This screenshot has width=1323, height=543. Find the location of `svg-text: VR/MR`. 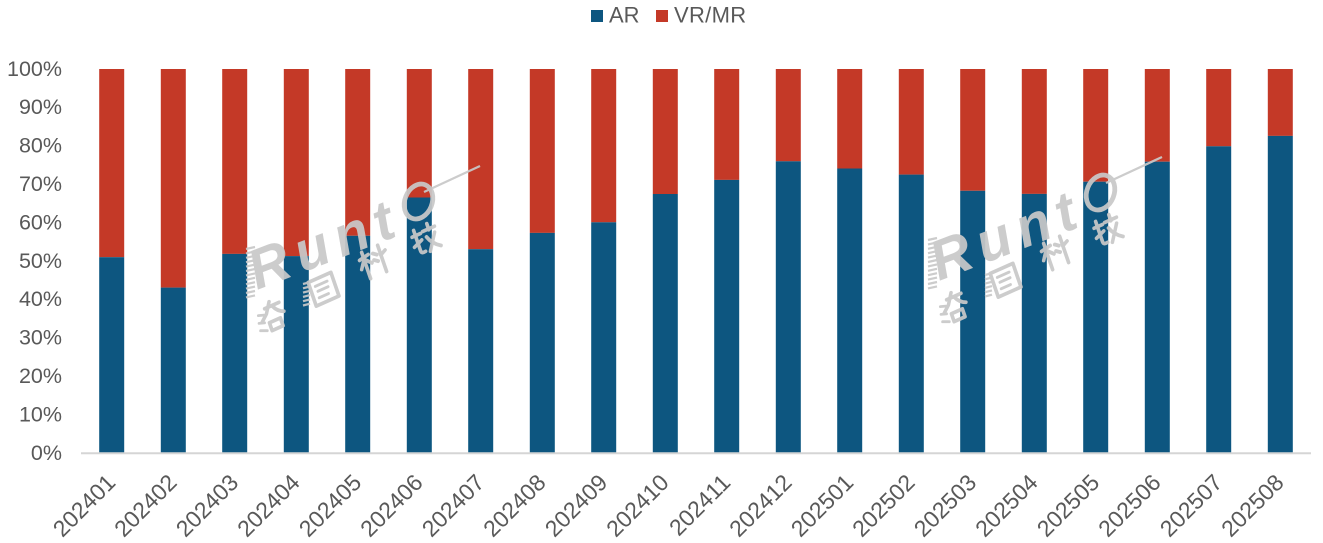

svg-text: VR/MR is located at coordinates (710, 15).